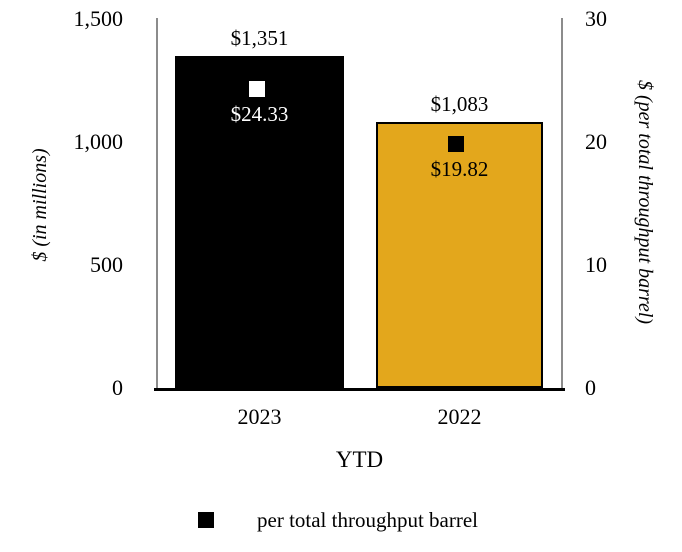 The image size is (682, 552). I want to click on legend-label: per total throughput barrel, so click(368, 520).